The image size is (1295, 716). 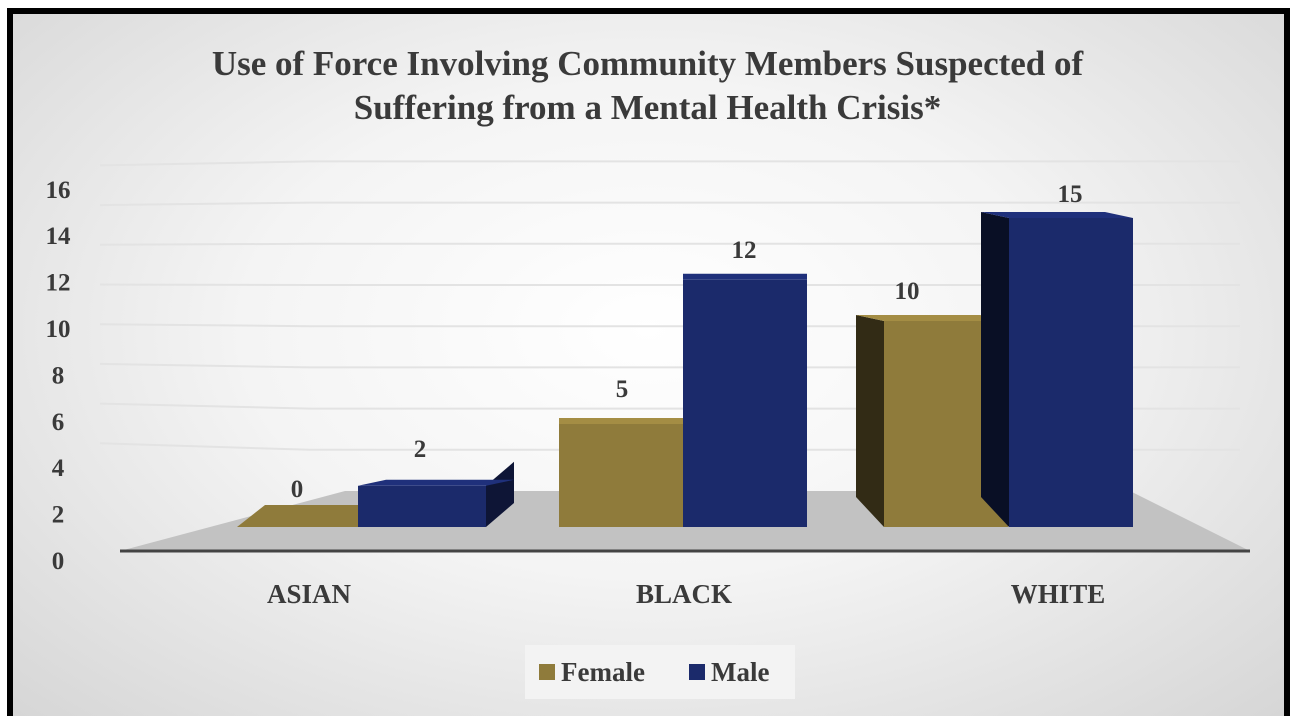 What do you see at coordinates (603, 671) in the screenshot?
I see `legend-label-female: Female` at bounding box center [603, 671].